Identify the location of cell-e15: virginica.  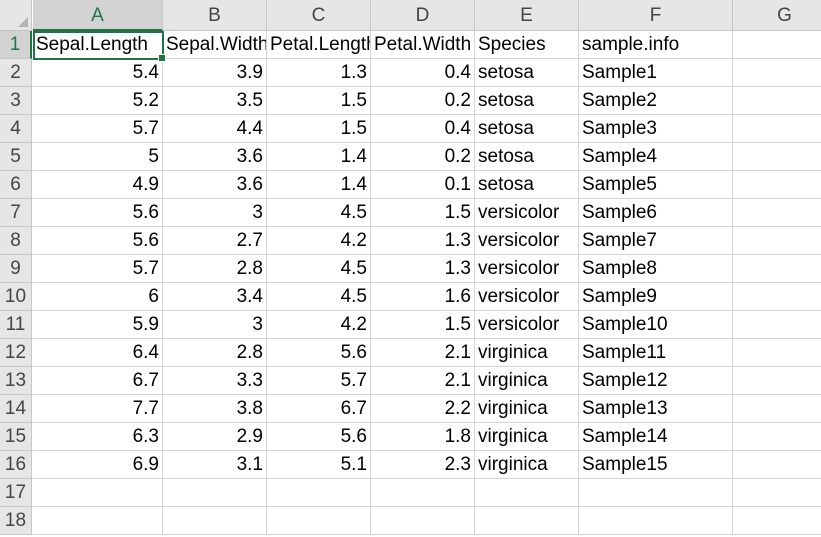
(527, 437).